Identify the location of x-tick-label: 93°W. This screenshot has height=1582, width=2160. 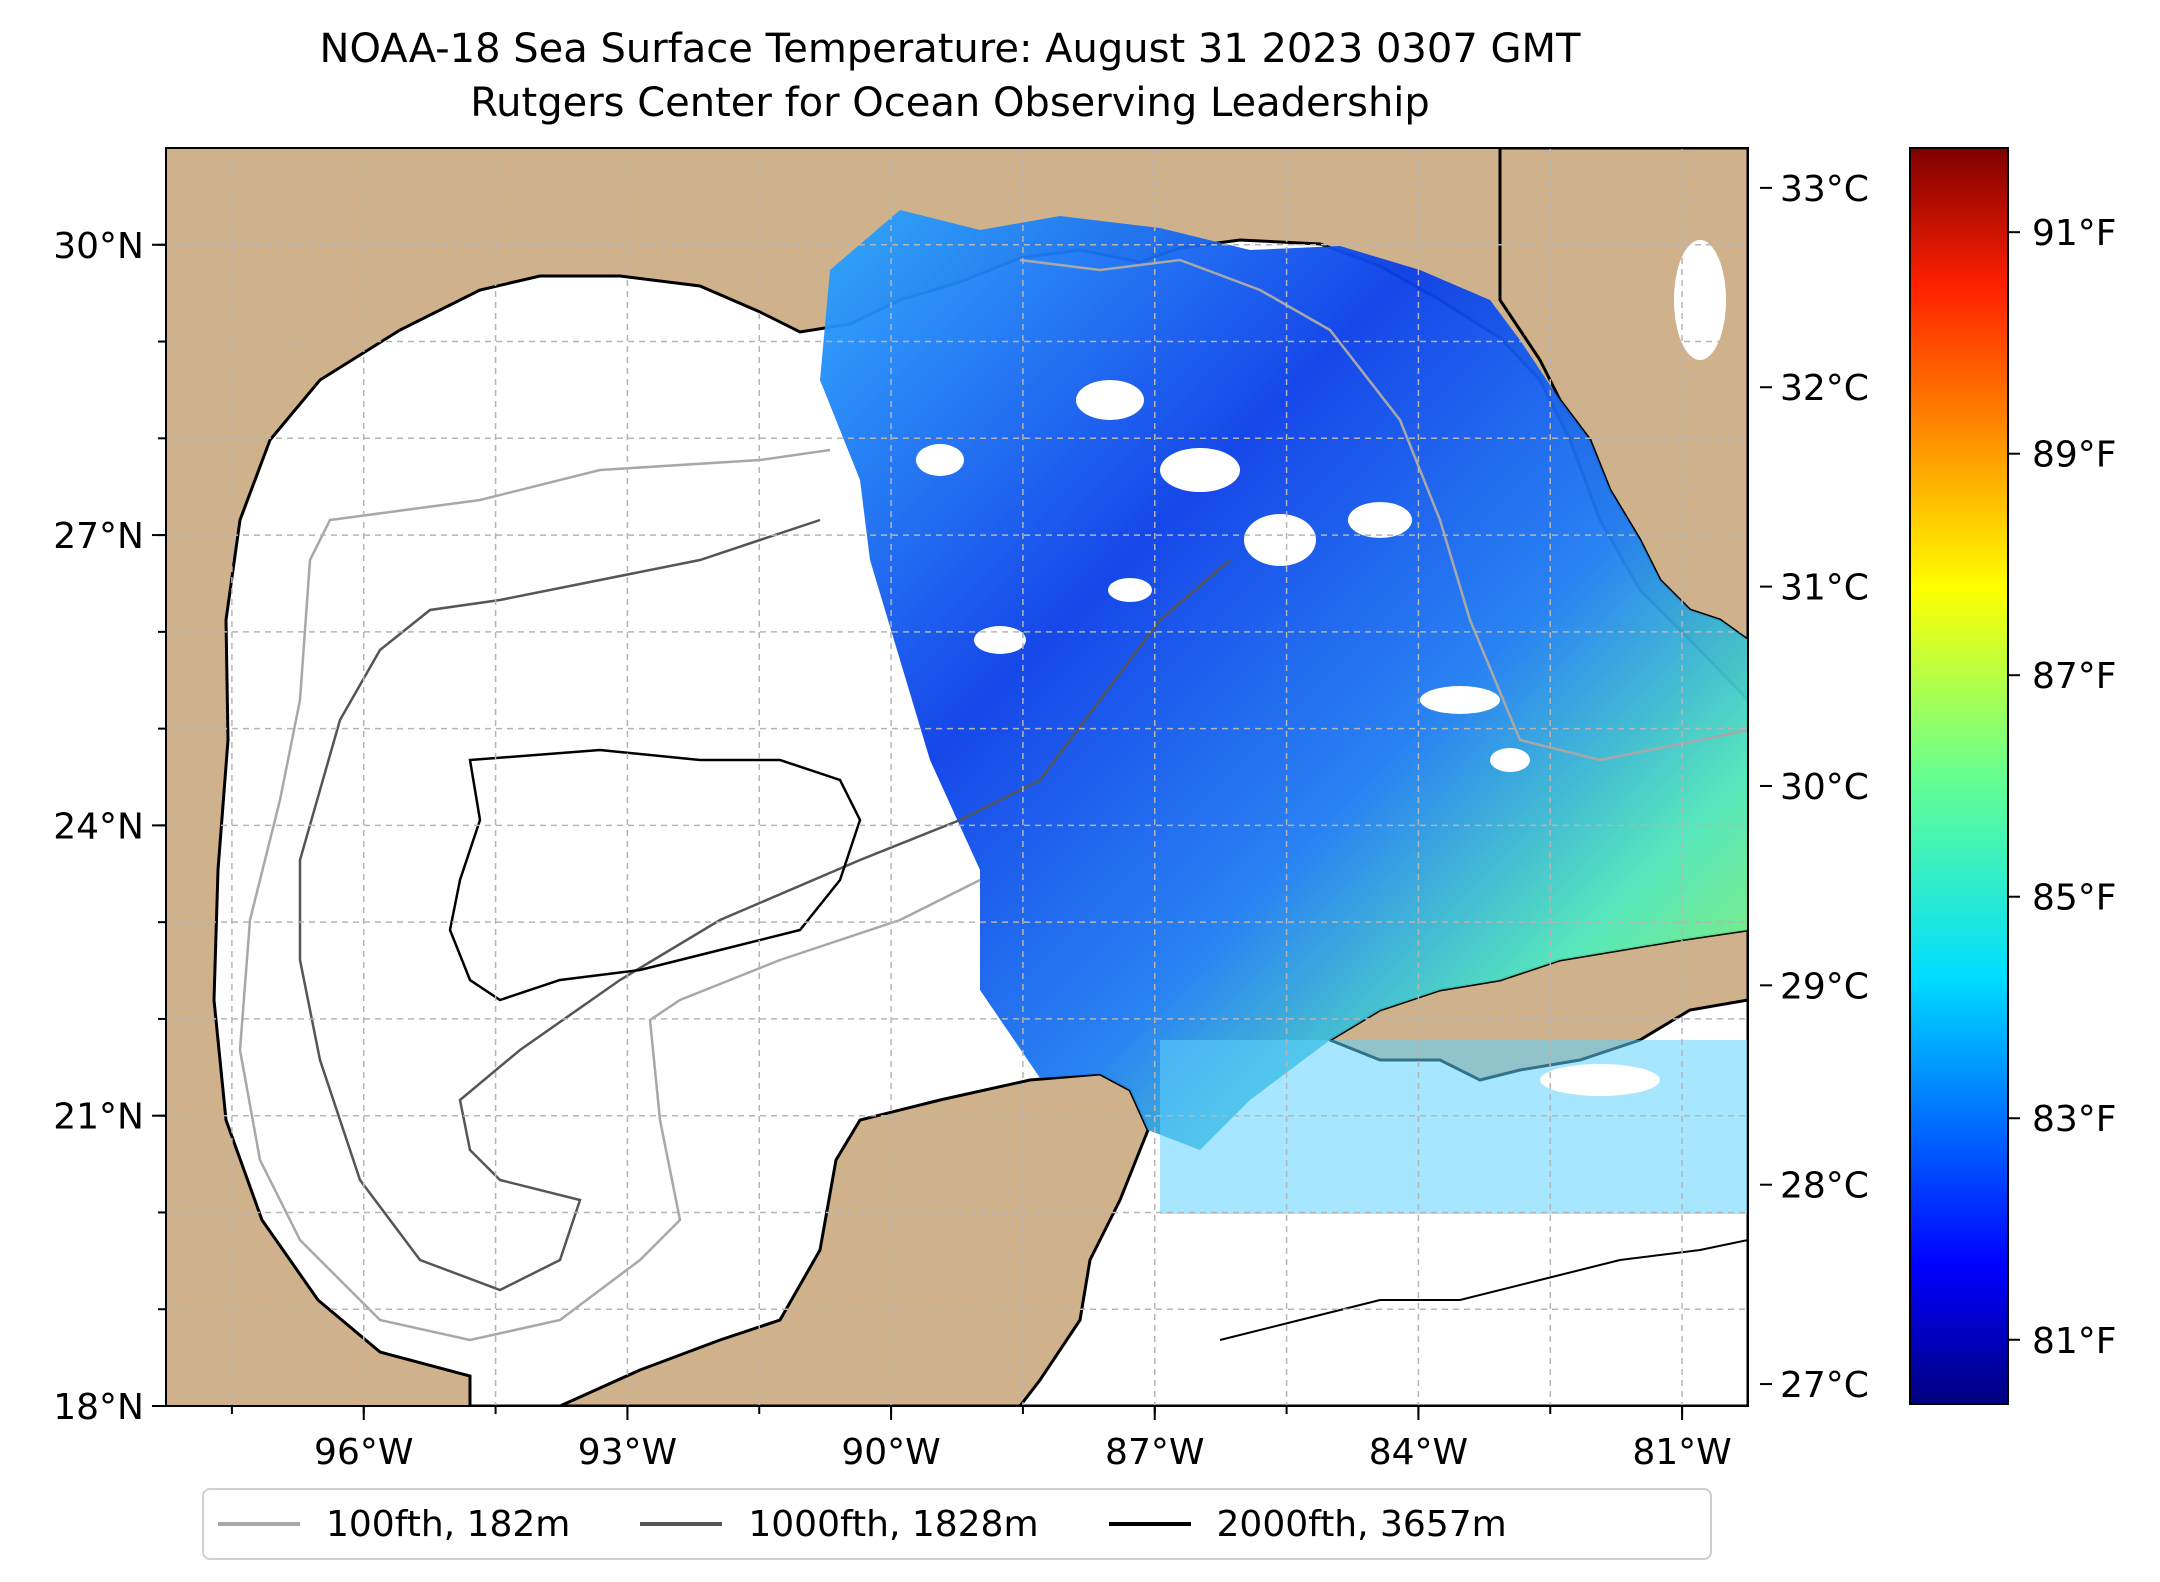
(627, 1452).